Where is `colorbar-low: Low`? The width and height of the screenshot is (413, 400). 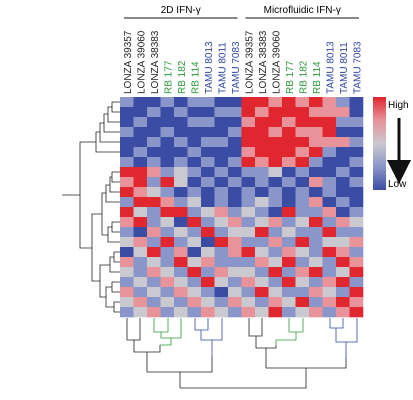
colorbar-low: Low is located at coordinates (397, 184).